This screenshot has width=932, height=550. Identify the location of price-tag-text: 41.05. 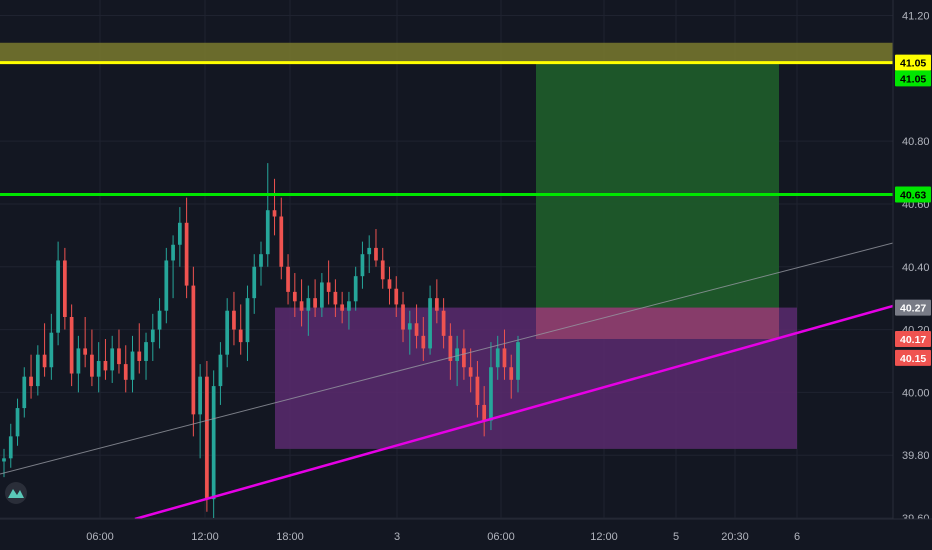
(913, 64).